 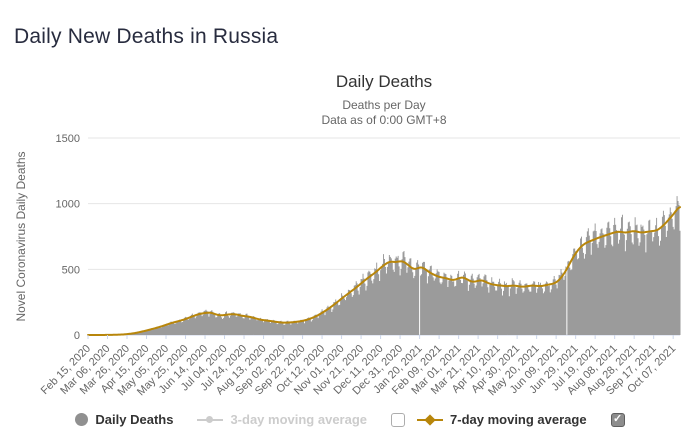 I want to click on y-tick-label: 500, so click(x=71, y=270).